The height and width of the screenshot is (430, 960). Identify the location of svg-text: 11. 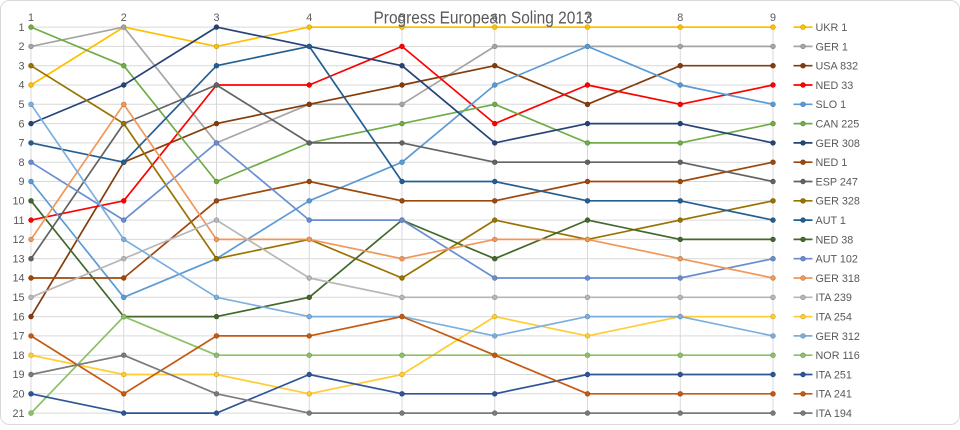
(18, 221).